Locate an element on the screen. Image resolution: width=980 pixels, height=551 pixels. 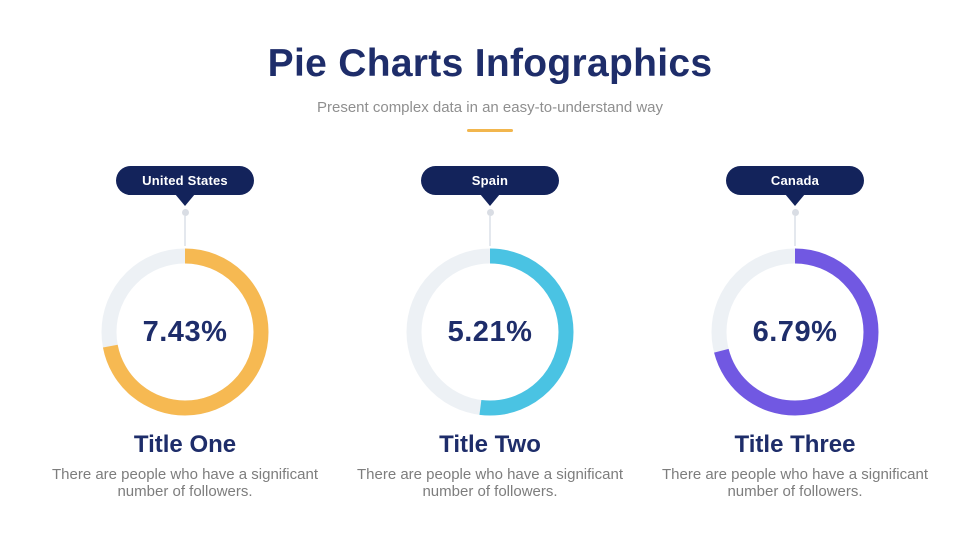
country-pill: United States is located at coordinates (185, 180).